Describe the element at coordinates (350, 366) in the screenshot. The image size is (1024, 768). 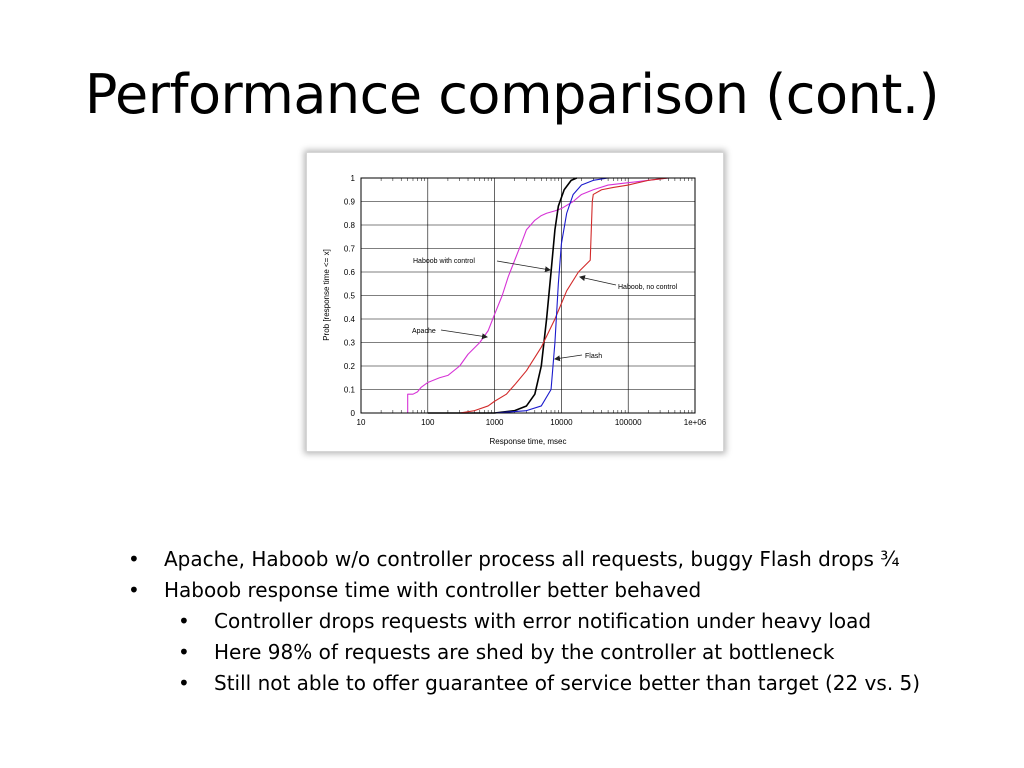
I see `y-tick-label: 0.2` at that location.